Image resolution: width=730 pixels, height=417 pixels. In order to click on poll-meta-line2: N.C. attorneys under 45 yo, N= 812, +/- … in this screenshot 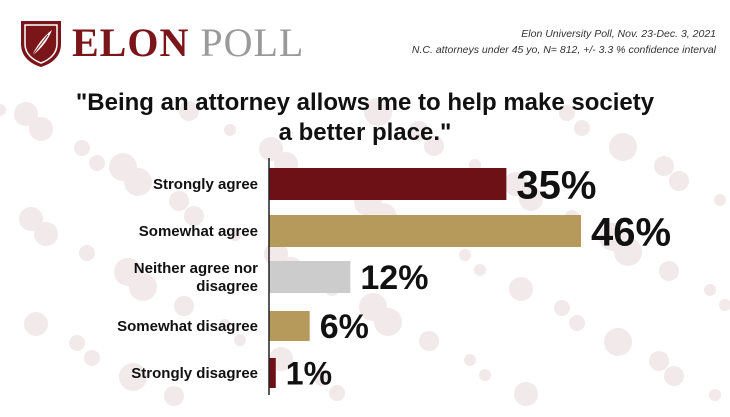, I will do `click(563, 50)`.